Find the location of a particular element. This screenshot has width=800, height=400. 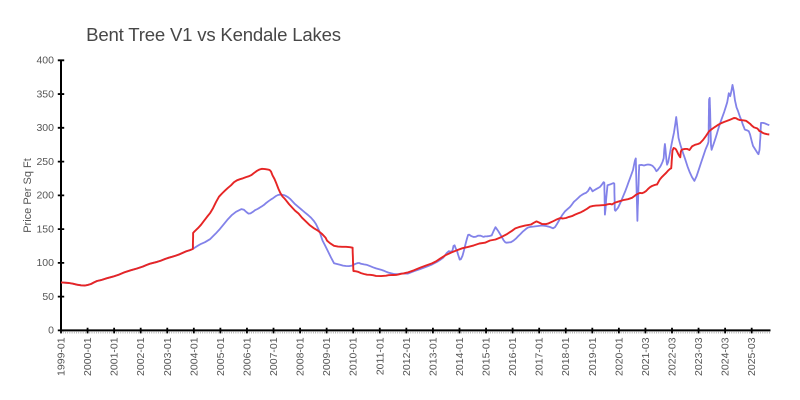

svg-text: 350 is located at coordinates (45, 94).